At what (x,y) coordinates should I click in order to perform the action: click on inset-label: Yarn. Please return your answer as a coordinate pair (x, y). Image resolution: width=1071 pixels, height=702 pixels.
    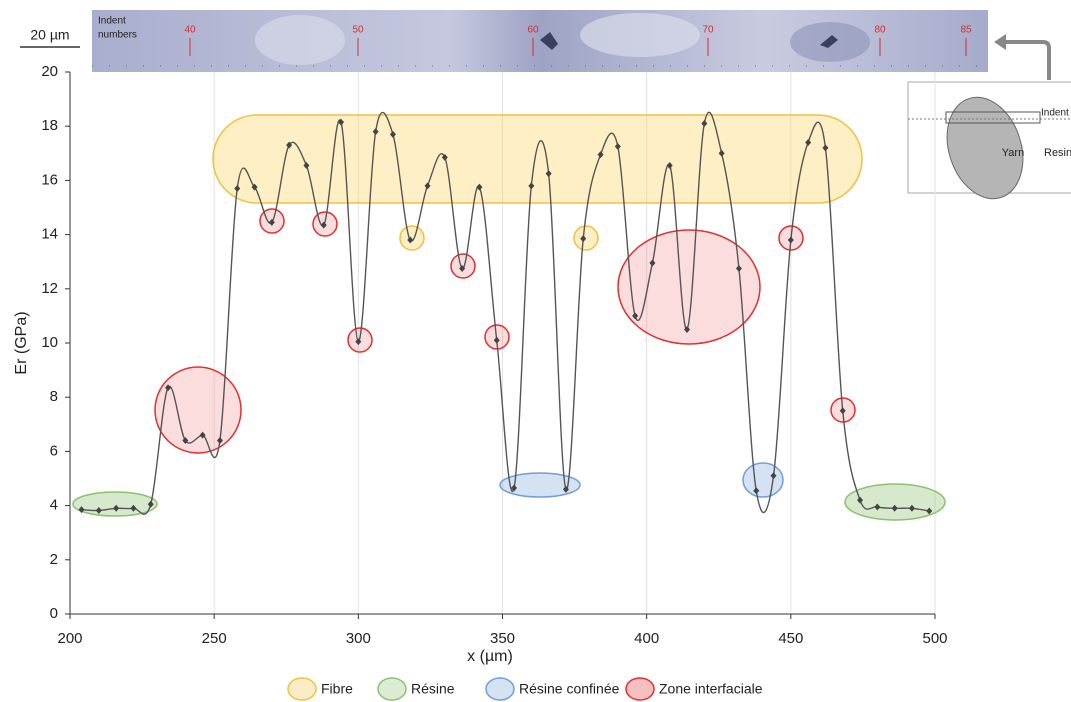
    Looking at the image, I should click on (1013, 153).